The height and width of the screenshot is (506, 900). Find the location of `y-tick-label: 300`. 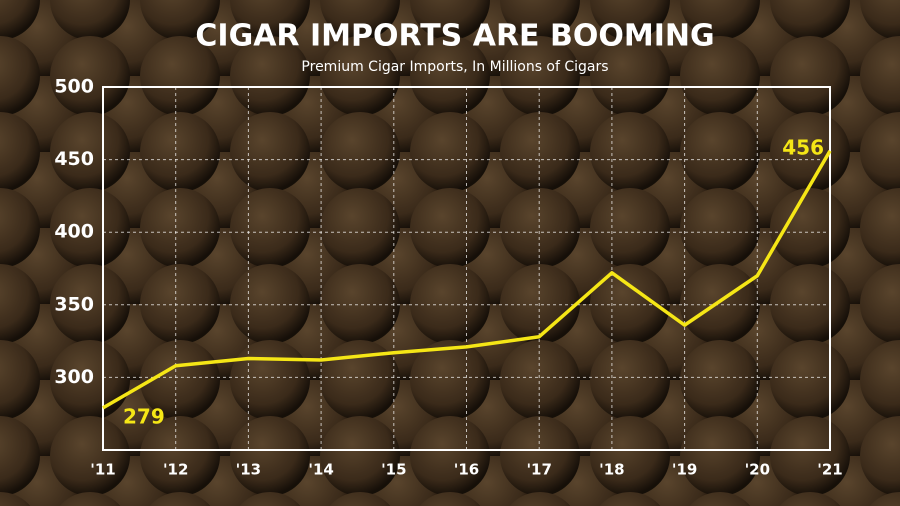

y-tick-label: 300 is located at coordinates (74, 377).